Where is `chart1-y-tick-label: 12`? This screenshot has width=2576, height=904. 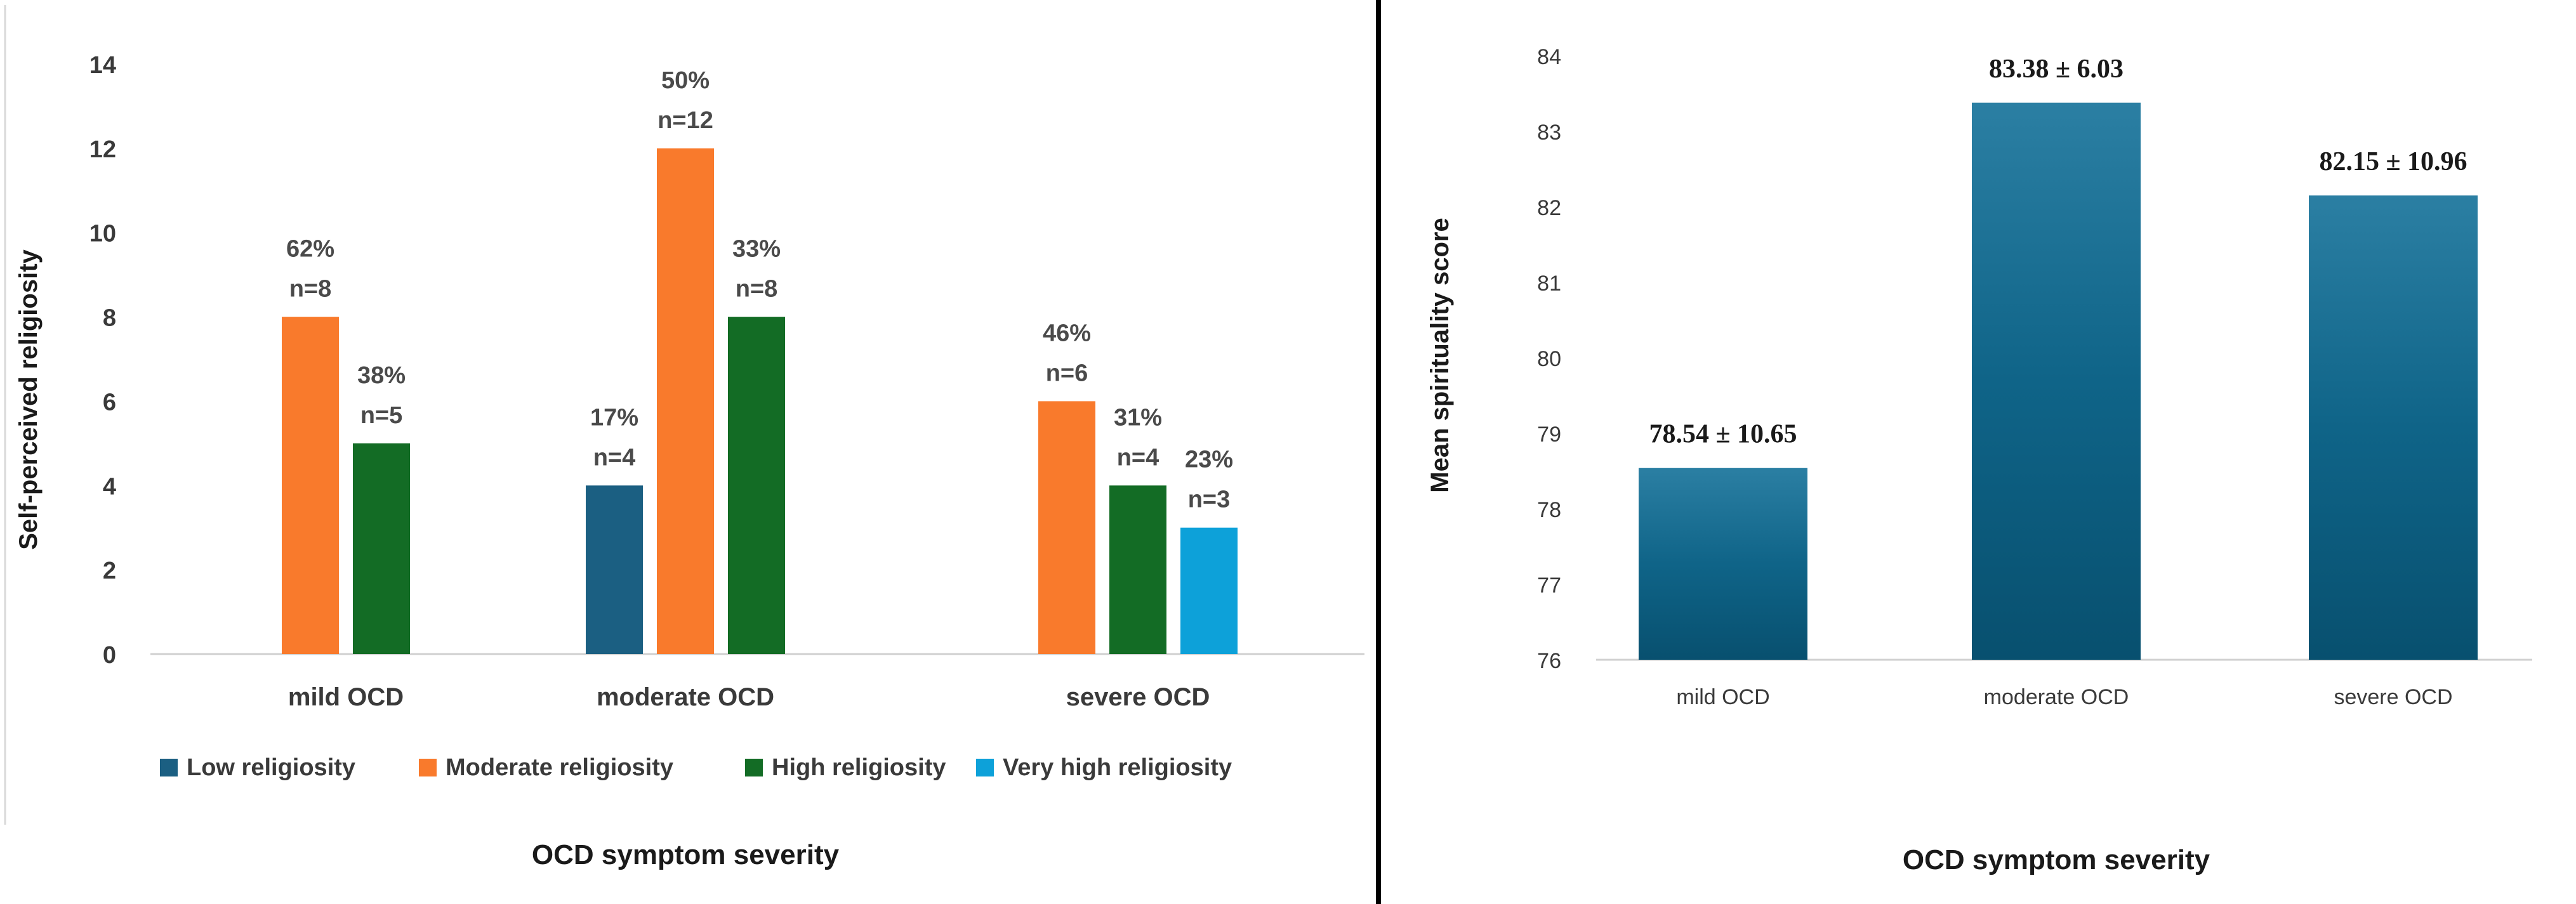
chart1-y-tick-label: 12 is located at coordinates (102, 149).